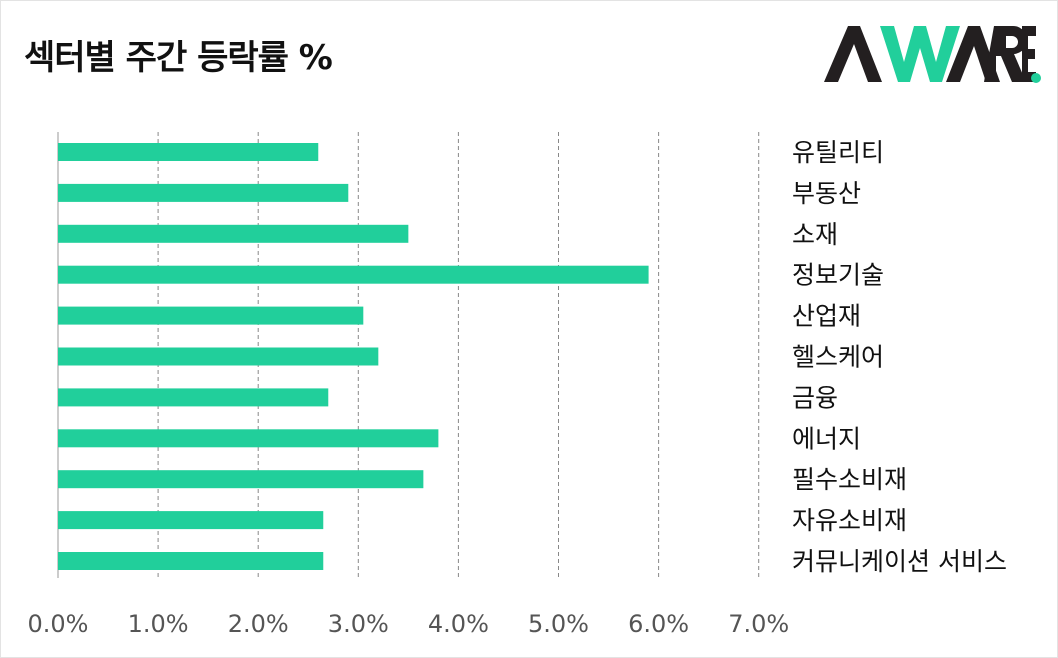 The height and width of the screenshot is (658, 1058). Describe the element at coordinates (849, 520) in the screenshot. I see `category-label: 자유소비재` at that location.